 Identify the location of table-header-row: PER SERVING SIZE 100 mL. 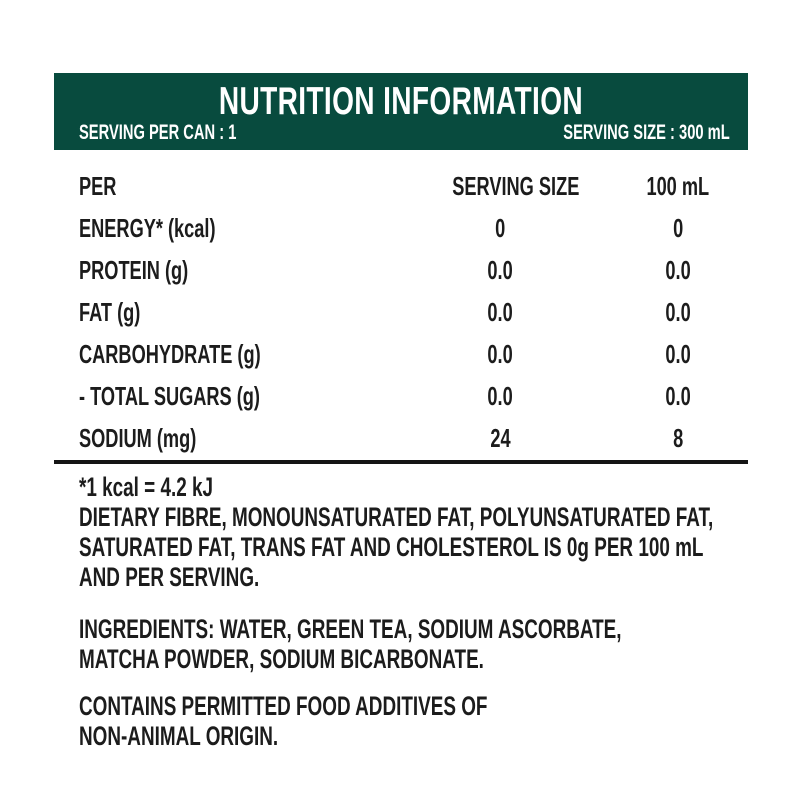
(401, 186).